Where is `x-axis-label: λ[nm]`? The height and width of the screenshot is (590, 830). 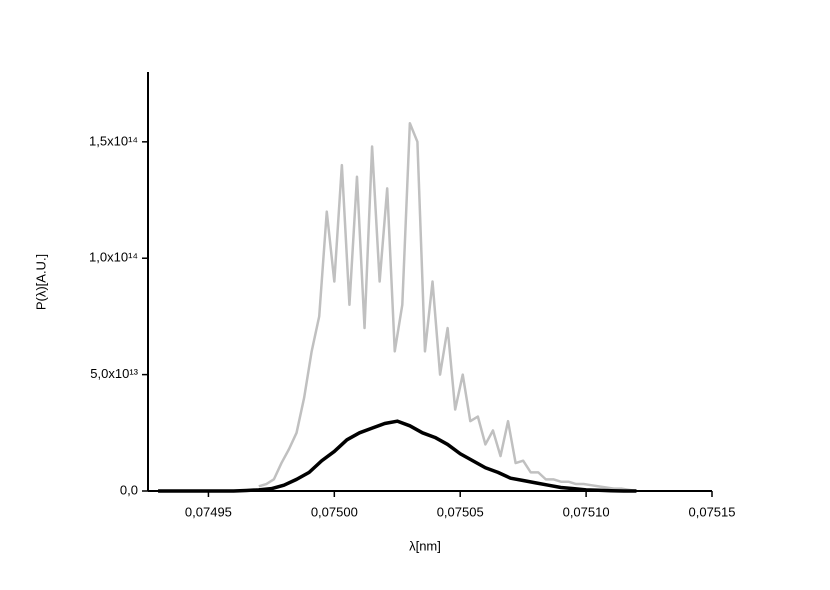 x-axis-label: λ[nm] is located at coordinates (425, 545).